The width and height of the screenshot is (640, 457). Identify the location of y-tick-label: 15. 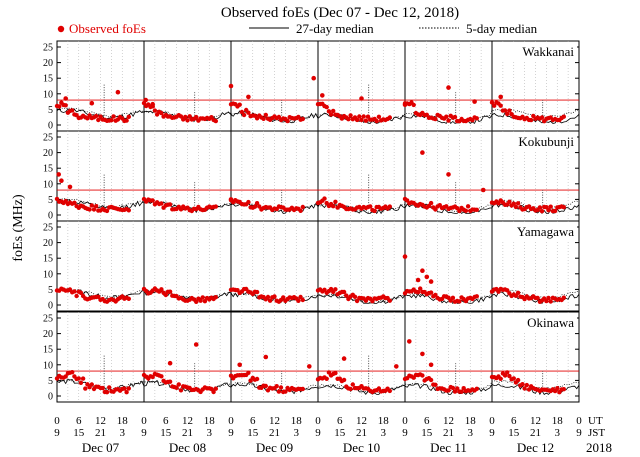
(48, 79).